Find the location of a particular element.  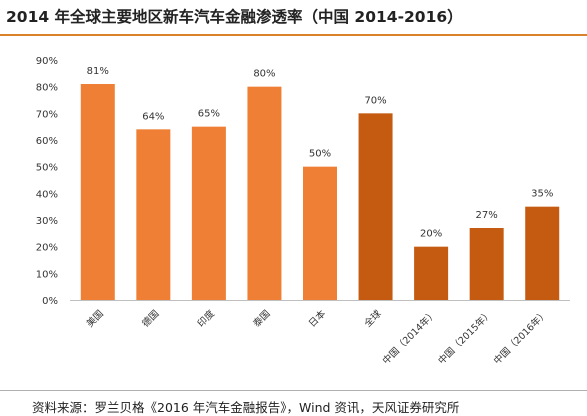

data-label: 81% is located at coordinates (98, 71).